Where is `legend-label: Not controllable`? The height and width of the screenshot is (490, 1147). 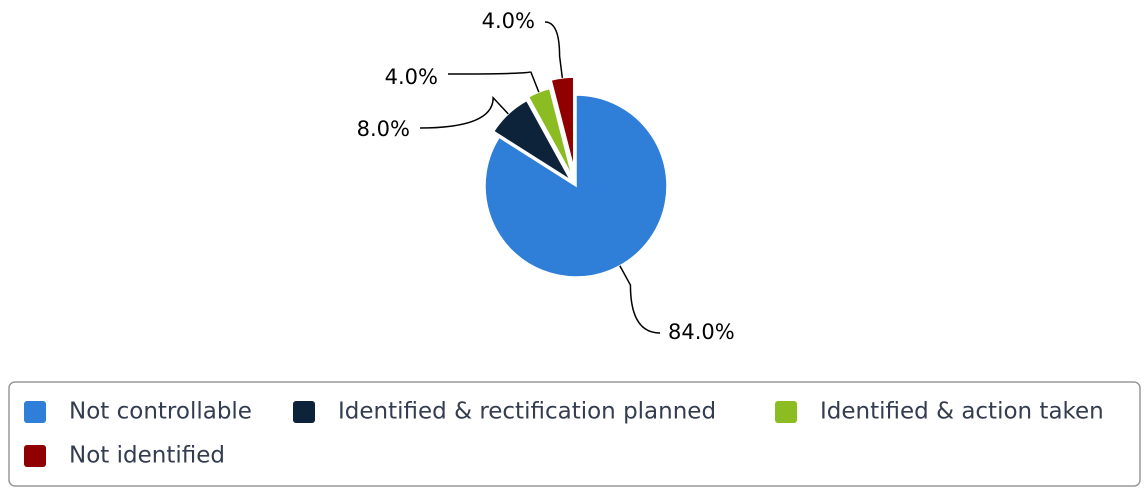
legend-label: Not controllable is located at coordinates (160, 412).